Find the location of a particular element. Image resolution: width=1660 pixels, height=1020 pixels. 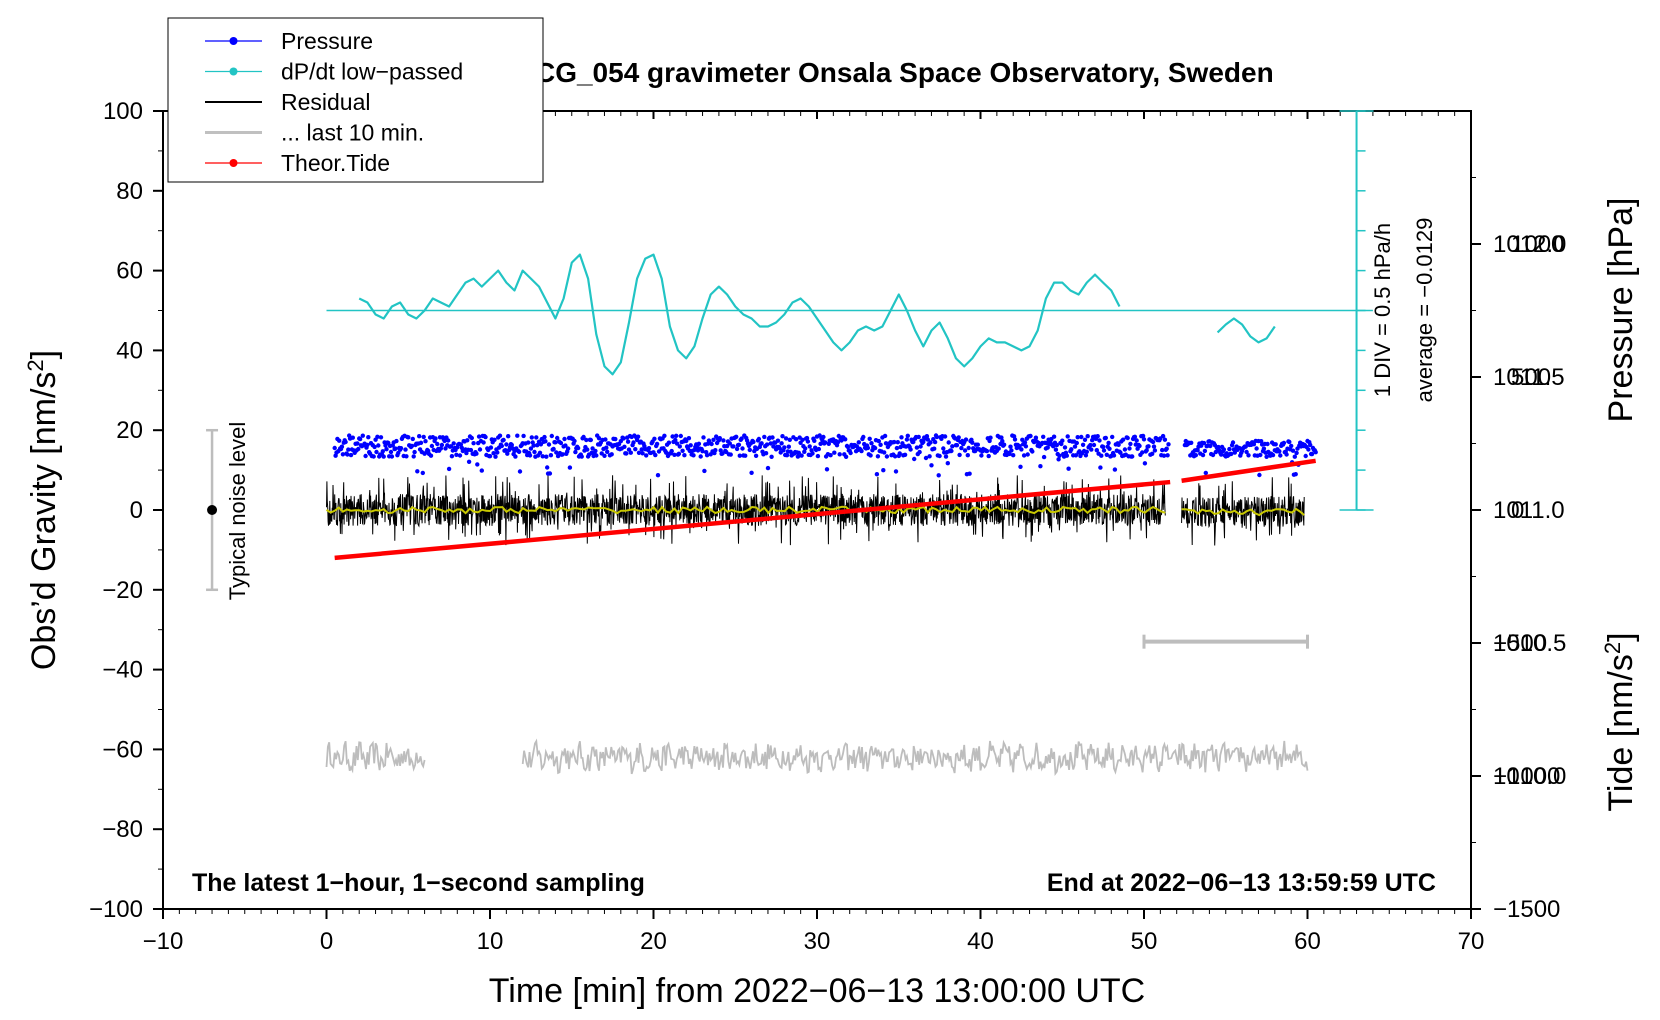

y-axis-title-left-sup: 2 is located at coordinates (35, 365).